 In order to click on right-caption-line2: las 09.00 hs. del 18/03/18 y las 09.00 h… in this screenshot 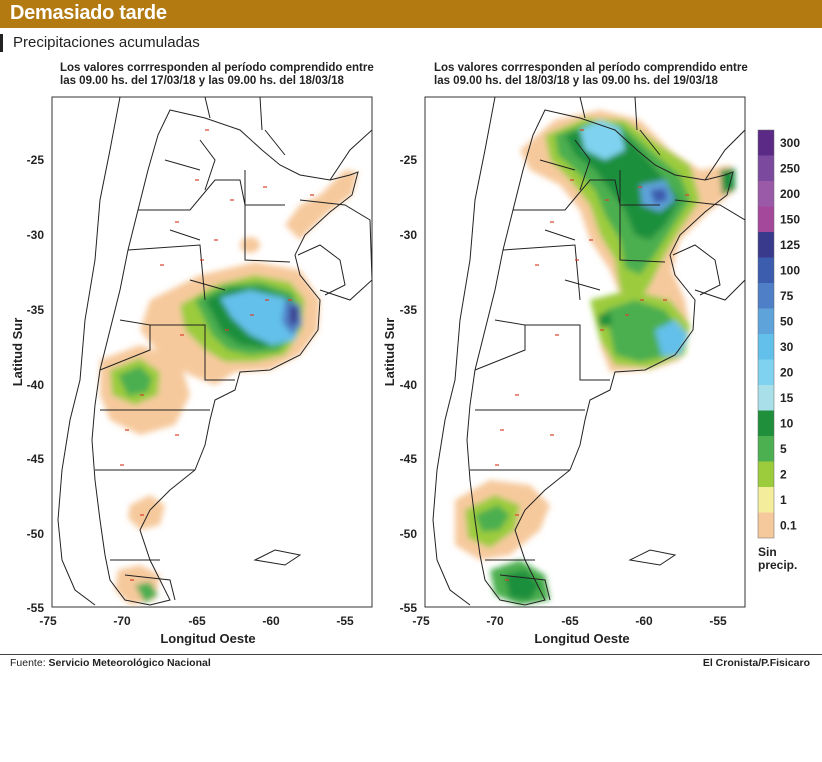, I will do `click(576, 81)`.